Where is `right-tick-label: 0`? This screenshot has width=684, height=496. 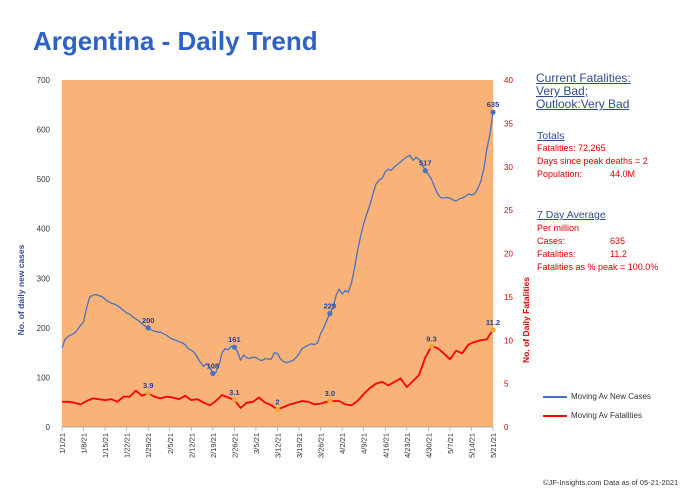
right-tick-label: 0 is located at coordinates (506, 427).